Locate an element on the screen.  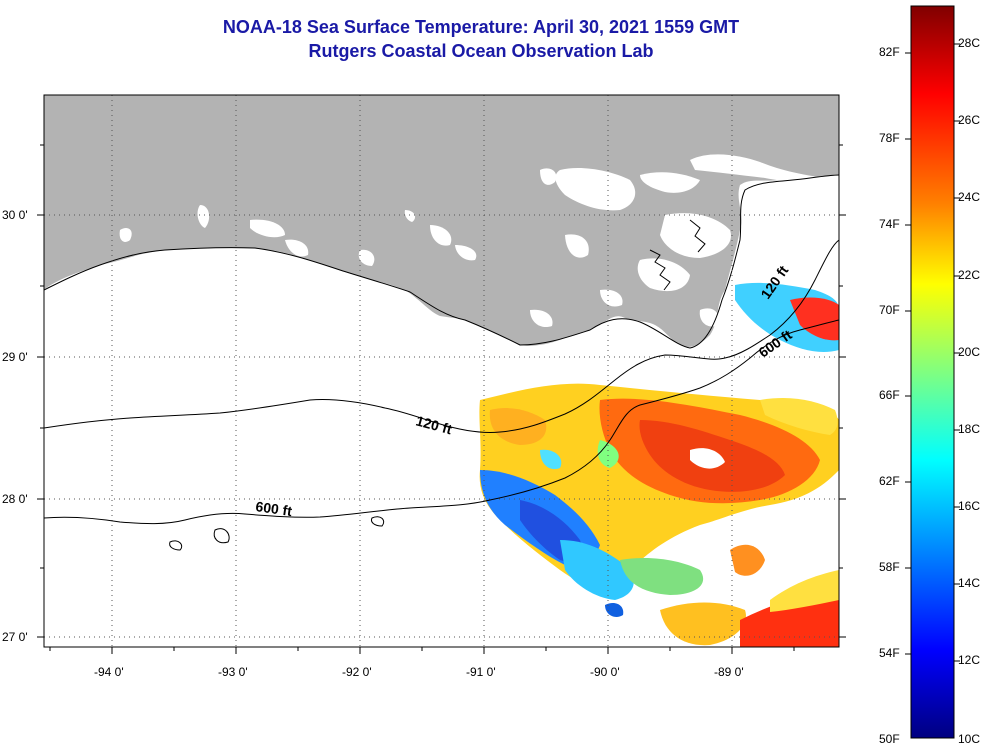
colorbar-f-label: 54F is located at coordinates (889, 653).